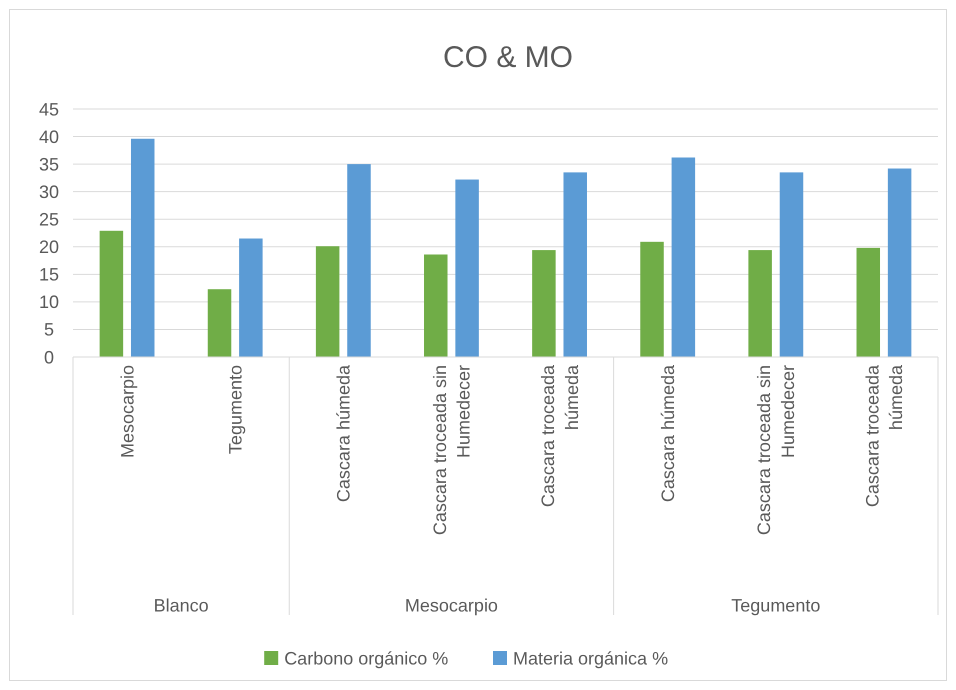 Image resolution: width=956 pixels, height=690 pixels. What do you see at coordinates (49, 357) in the screenshot?
I see `y-tick-label: 0` at bounding box center [49, 357].